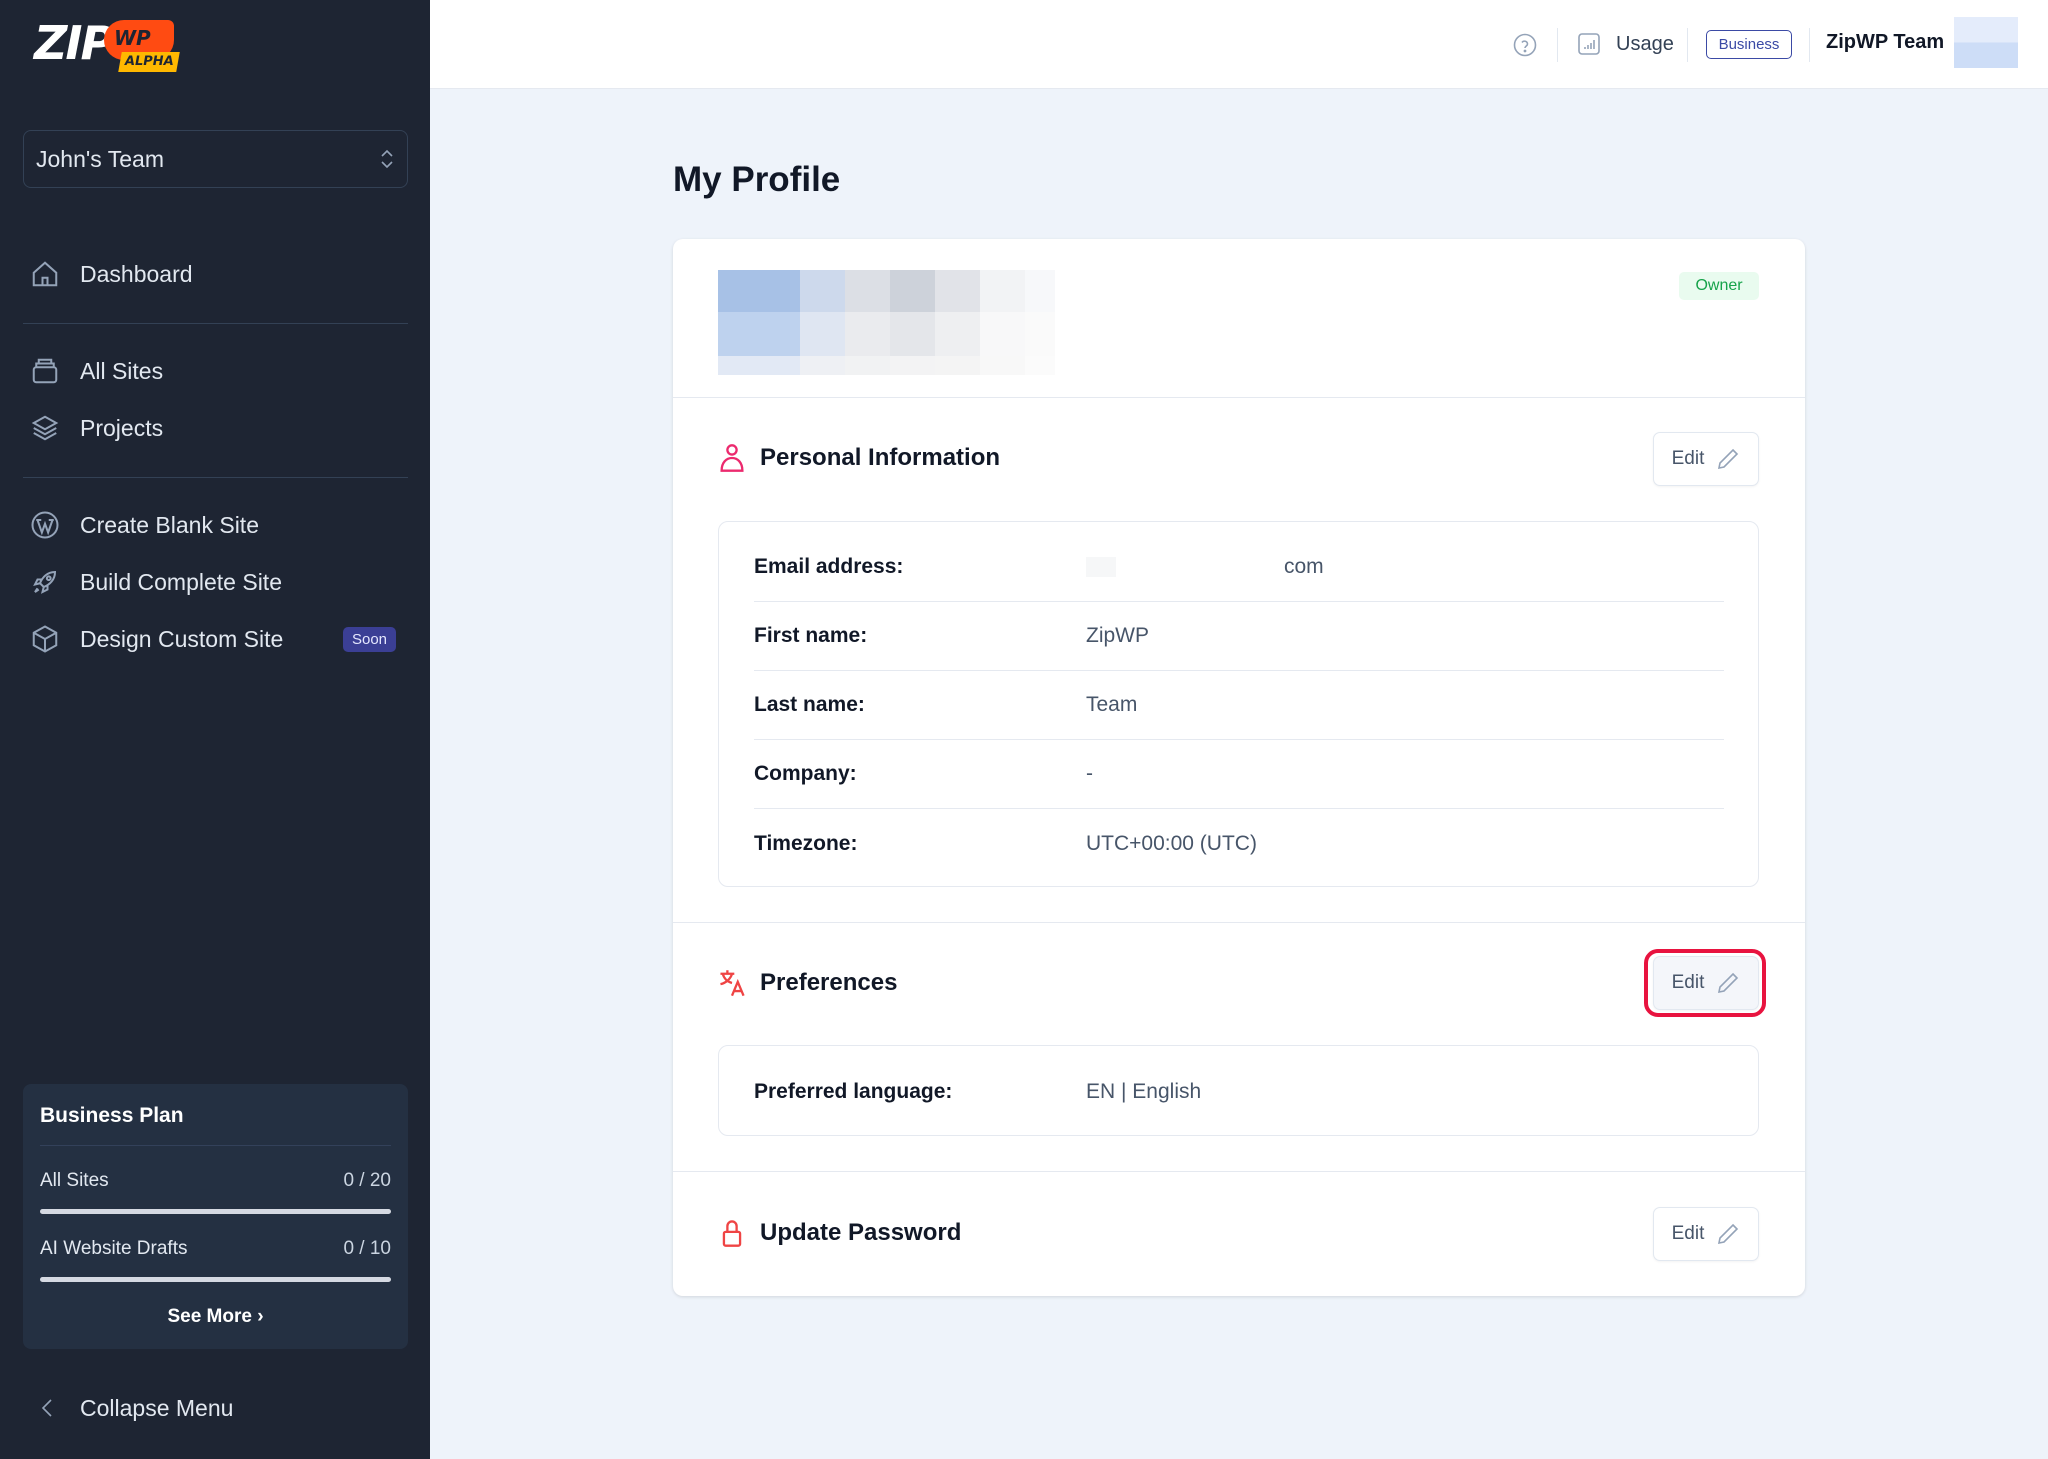 Image resolution: width=2048 pixels, height=1459 pixels. I want to click on sidebar-item-label: Create Blank Site, so click(169, 524).